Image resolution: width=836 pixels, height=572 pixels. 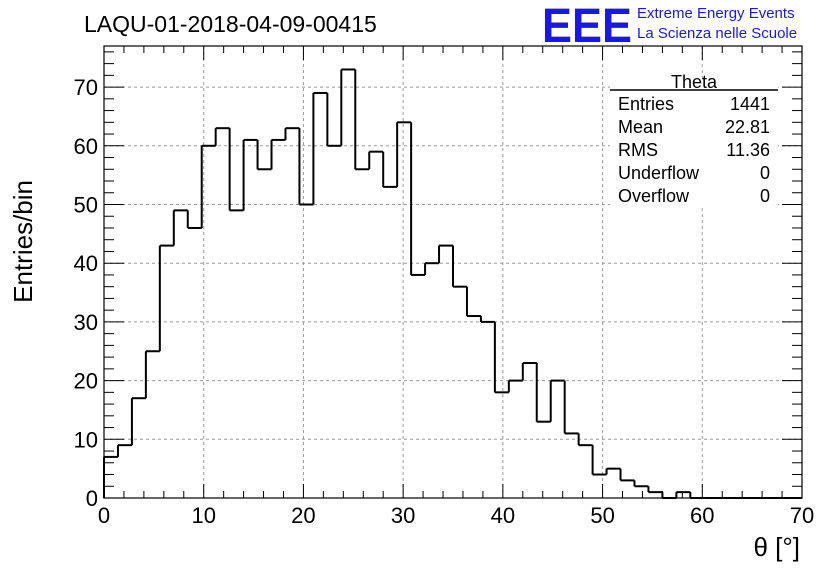 What do you see at coordinates (802, 515) in the screenshot?
I see `x-tick-label: 70` at bounding box center [802, 515].